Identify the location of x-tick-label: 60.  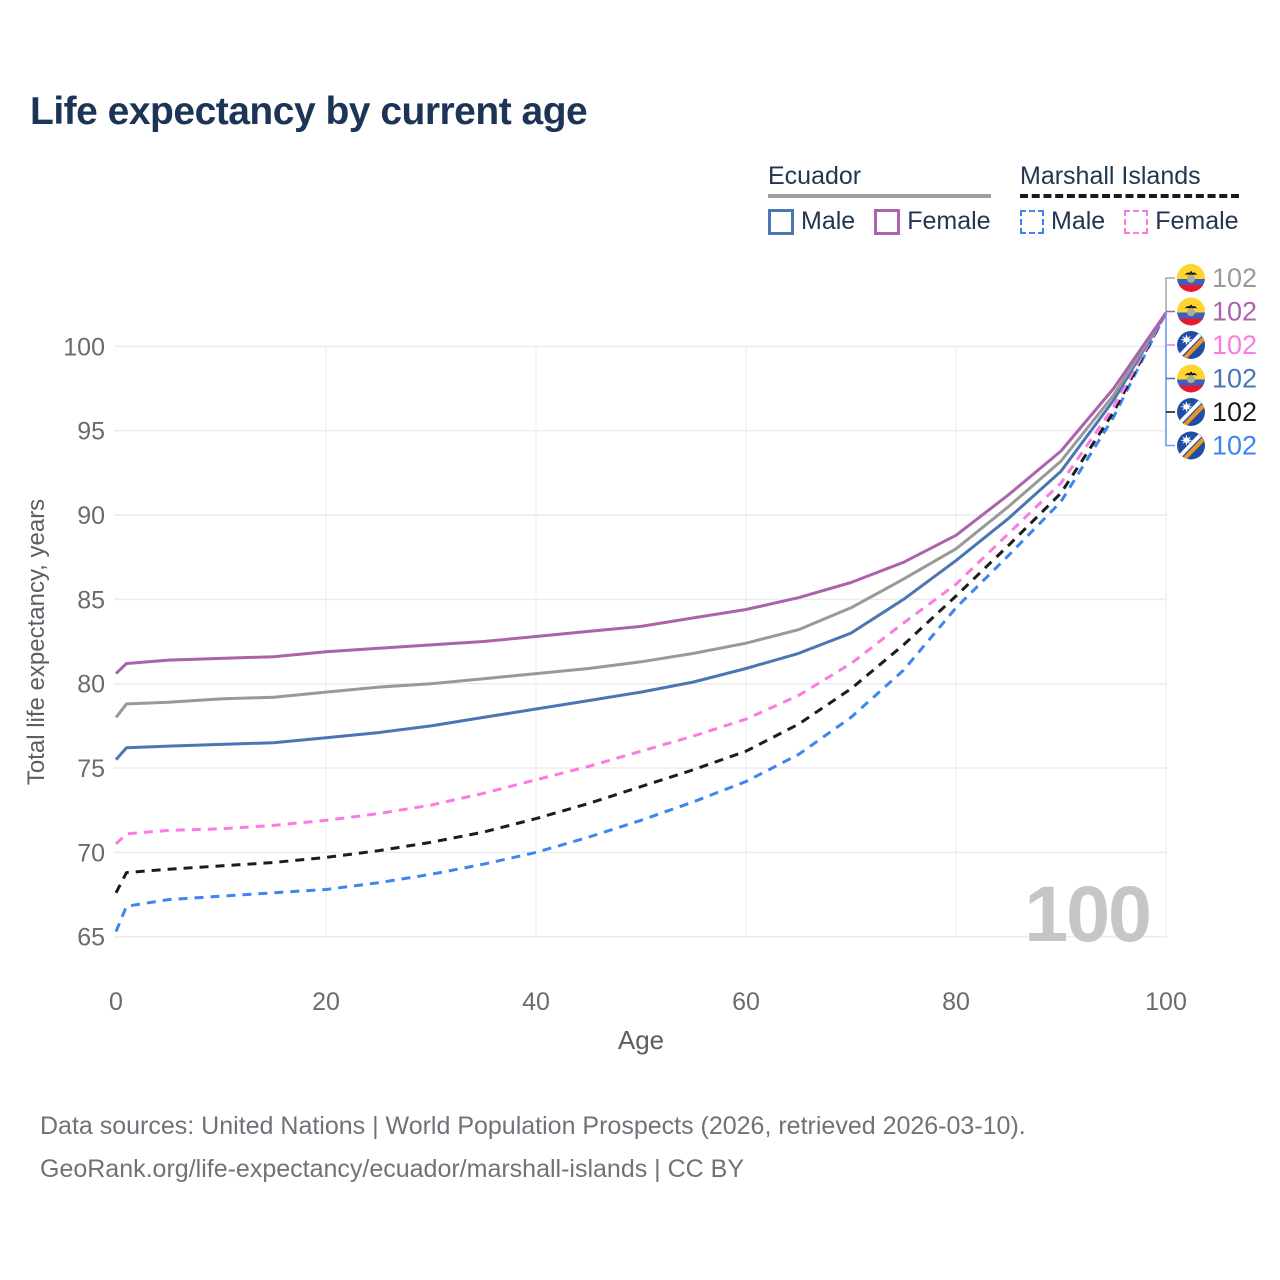
(746, 1002).